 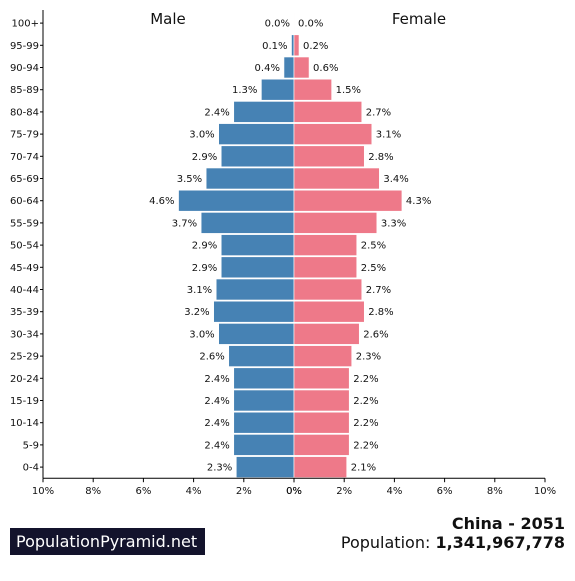 I want to click on label-female-65-69: 3.4%, so click(x=395, y=179).